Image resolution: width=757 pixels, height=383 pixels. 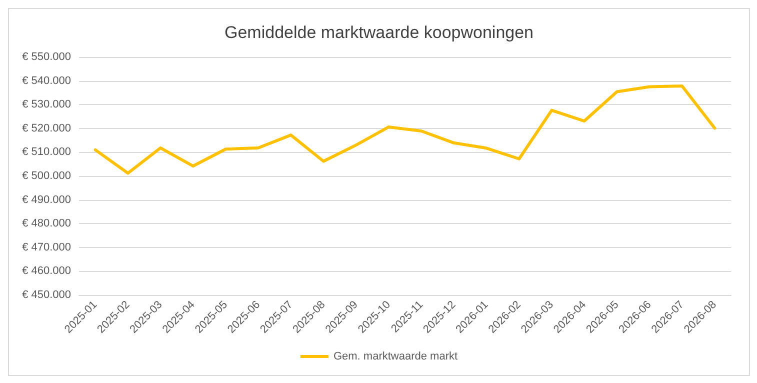 What do you see at coordinates (379, 32) in the screenshot?
I see `chart-title: Gemiddelde marktwaarde koopwoningen` at bounding box center [379, 32].